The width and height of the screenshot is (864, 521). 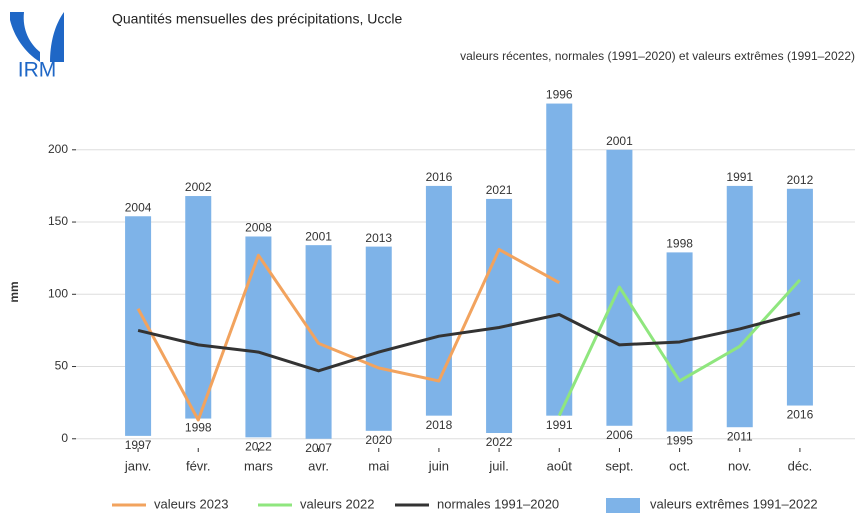 I want to click on x-tick-label: janv., so click(x=138, y=465).